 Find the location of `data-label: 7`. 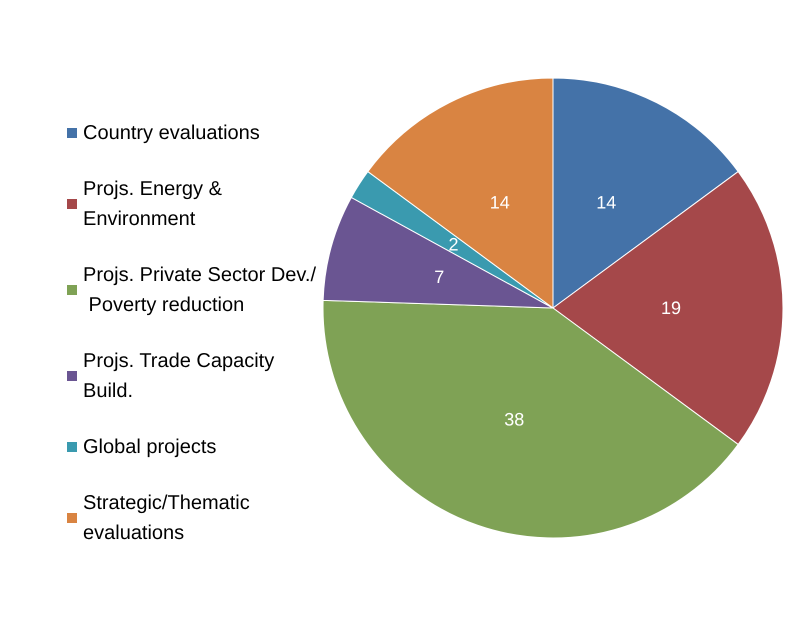

data-label: 7 is located at coordinates (439, 276).